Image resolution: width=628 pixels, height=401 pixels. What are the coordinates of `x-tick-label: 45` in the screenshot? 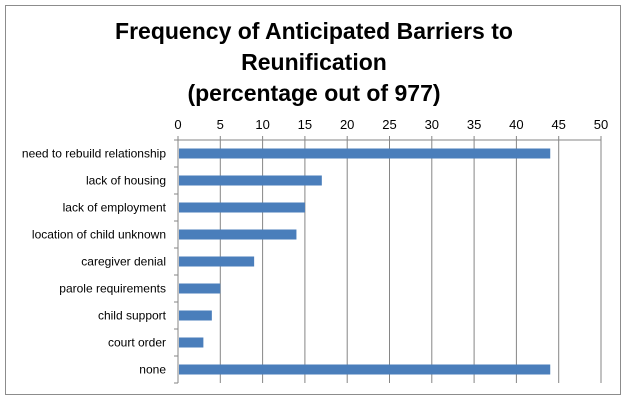 It's located at (558, 124).